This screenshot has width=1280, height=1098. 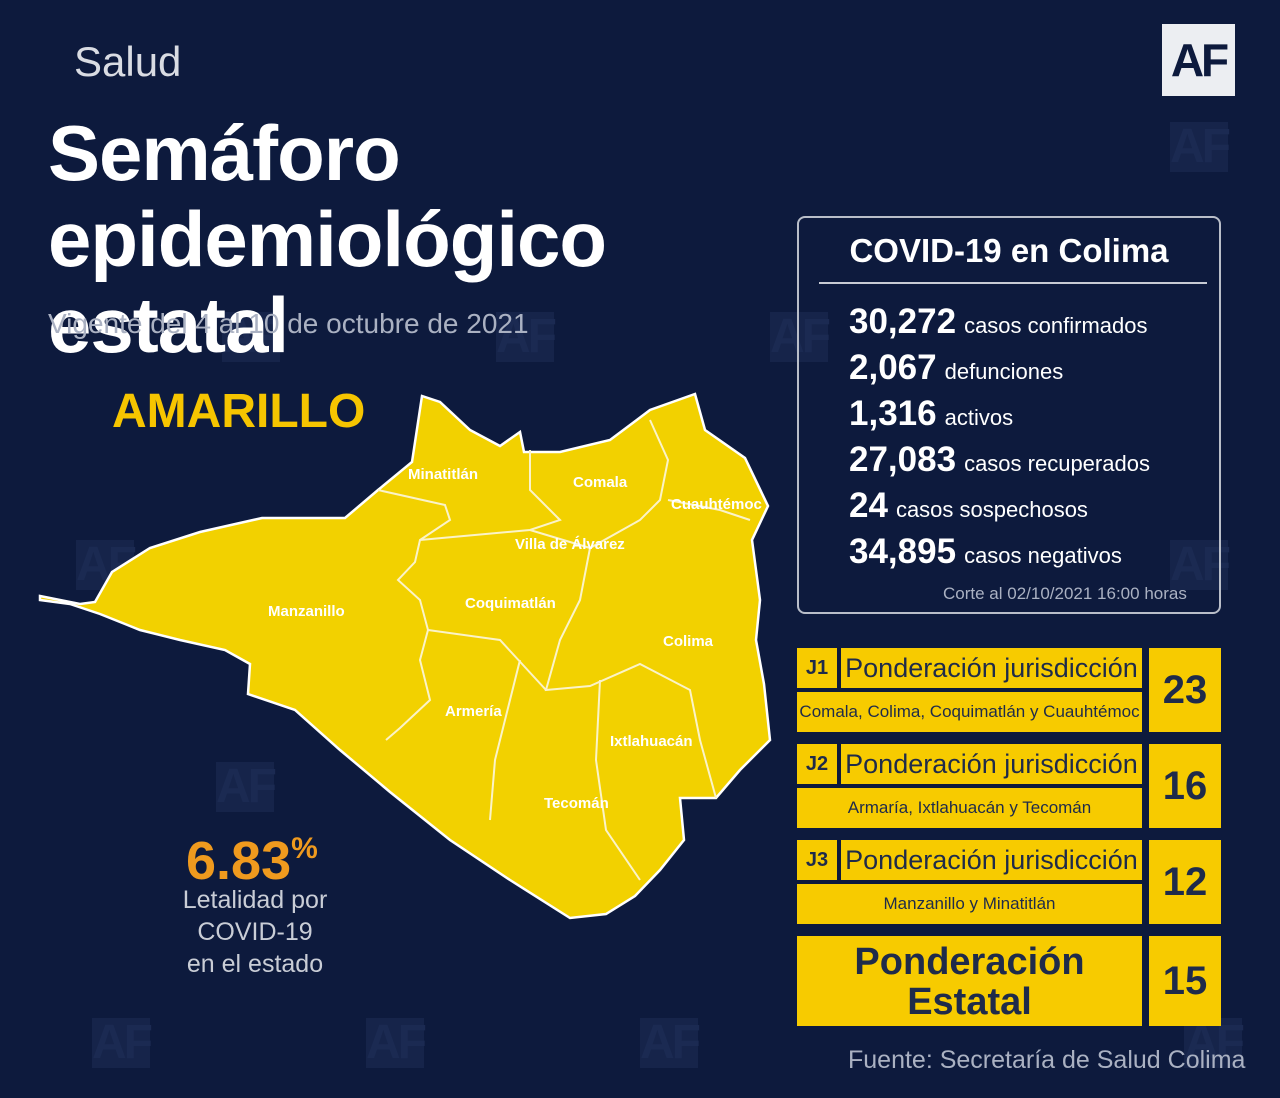 I want to click on j1-municipalities: Comala, Colima, Coquimatlán y Cuauhtémoc, so click(x=969, y=712).